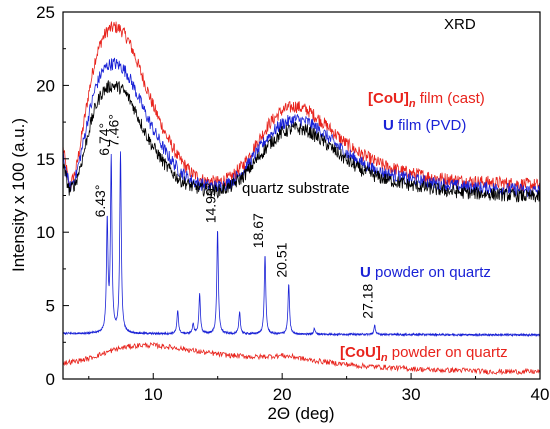  I want to click on annotation-cou-film-cast-prefix: [CoU], so click(388, 98).